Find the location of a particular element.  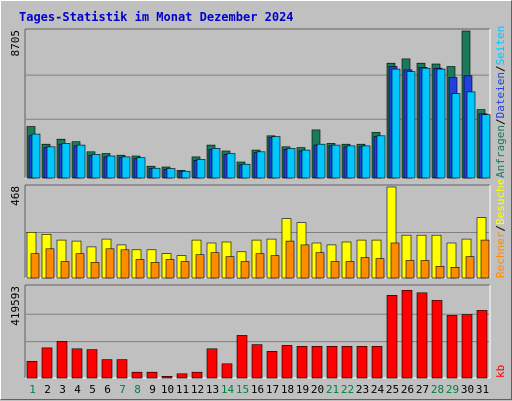

x-tick-label-30: 30 is located at coordinates (467, 389).